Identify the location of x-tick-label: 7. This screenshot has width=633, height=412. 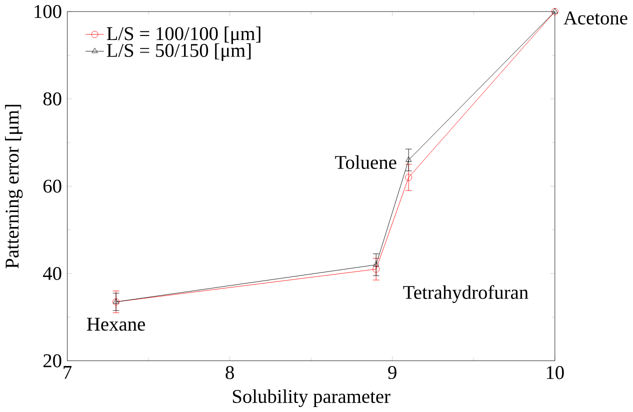
(68, 372).